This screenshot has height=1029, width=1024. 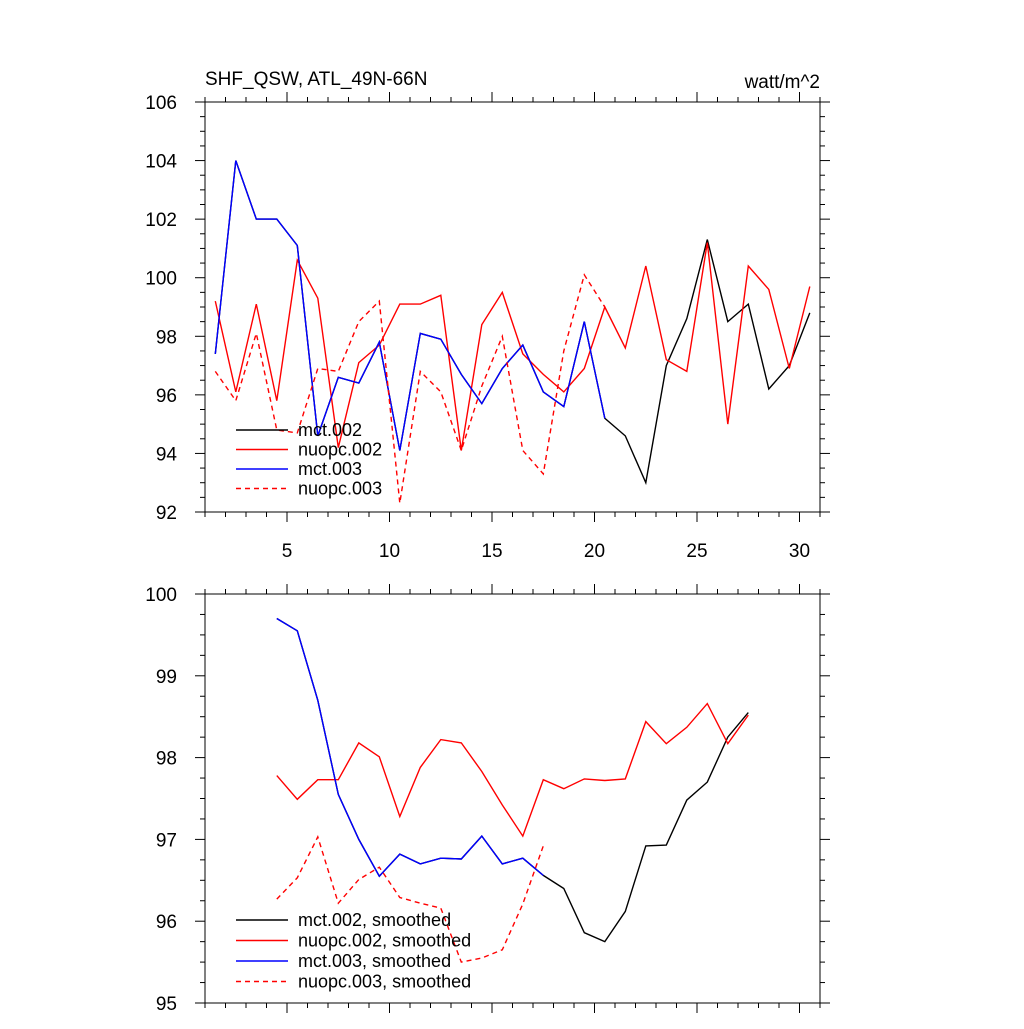 I want to click on legend-label: nuopc.003, so click(x=340, y=489).